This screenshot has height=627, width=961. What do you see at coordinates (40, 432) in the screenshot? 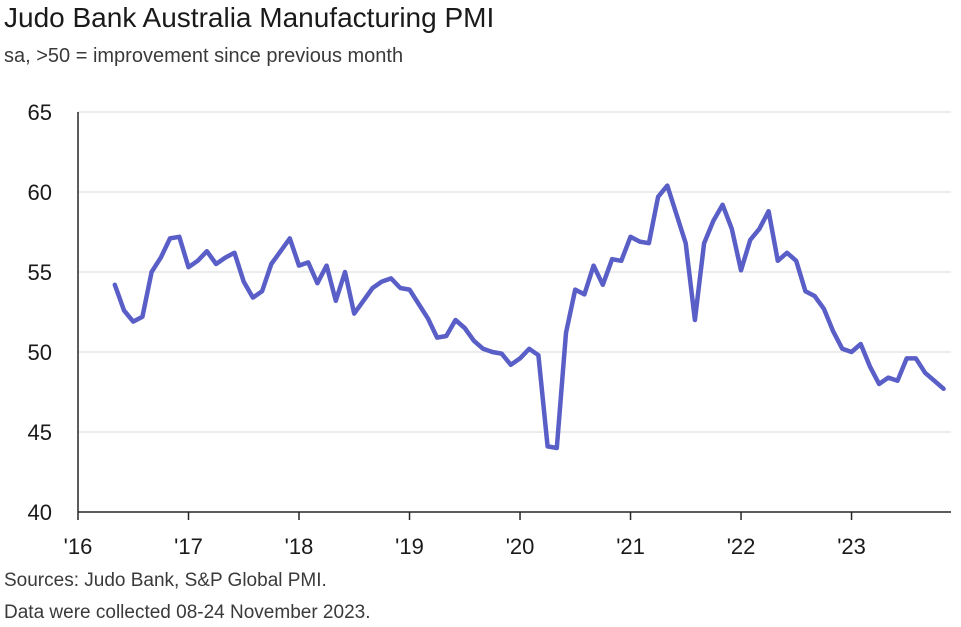
I see `y-tick-label: 45` at bounding box center [40, 432].